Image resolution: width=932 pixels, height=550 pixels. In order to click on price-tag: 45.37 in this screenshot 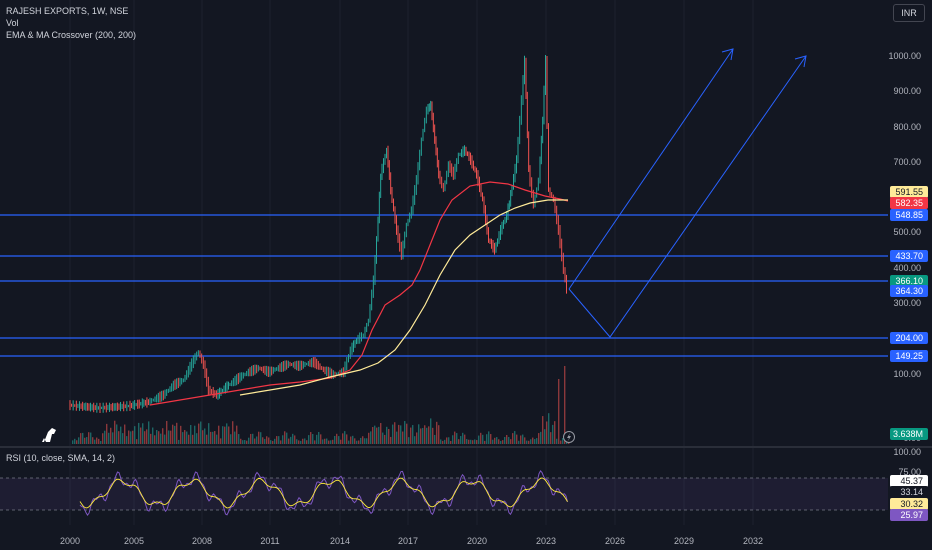, I will do `click(909, 481)`.